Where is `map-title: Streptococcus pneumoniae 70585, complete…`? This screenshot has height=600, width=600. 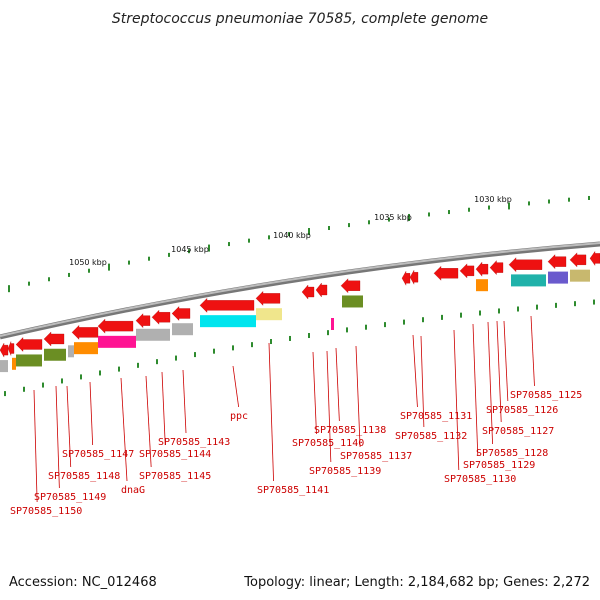 map-title: Streptococcus pneumoniae 70585, complete… is located at coordinates (300, 19).